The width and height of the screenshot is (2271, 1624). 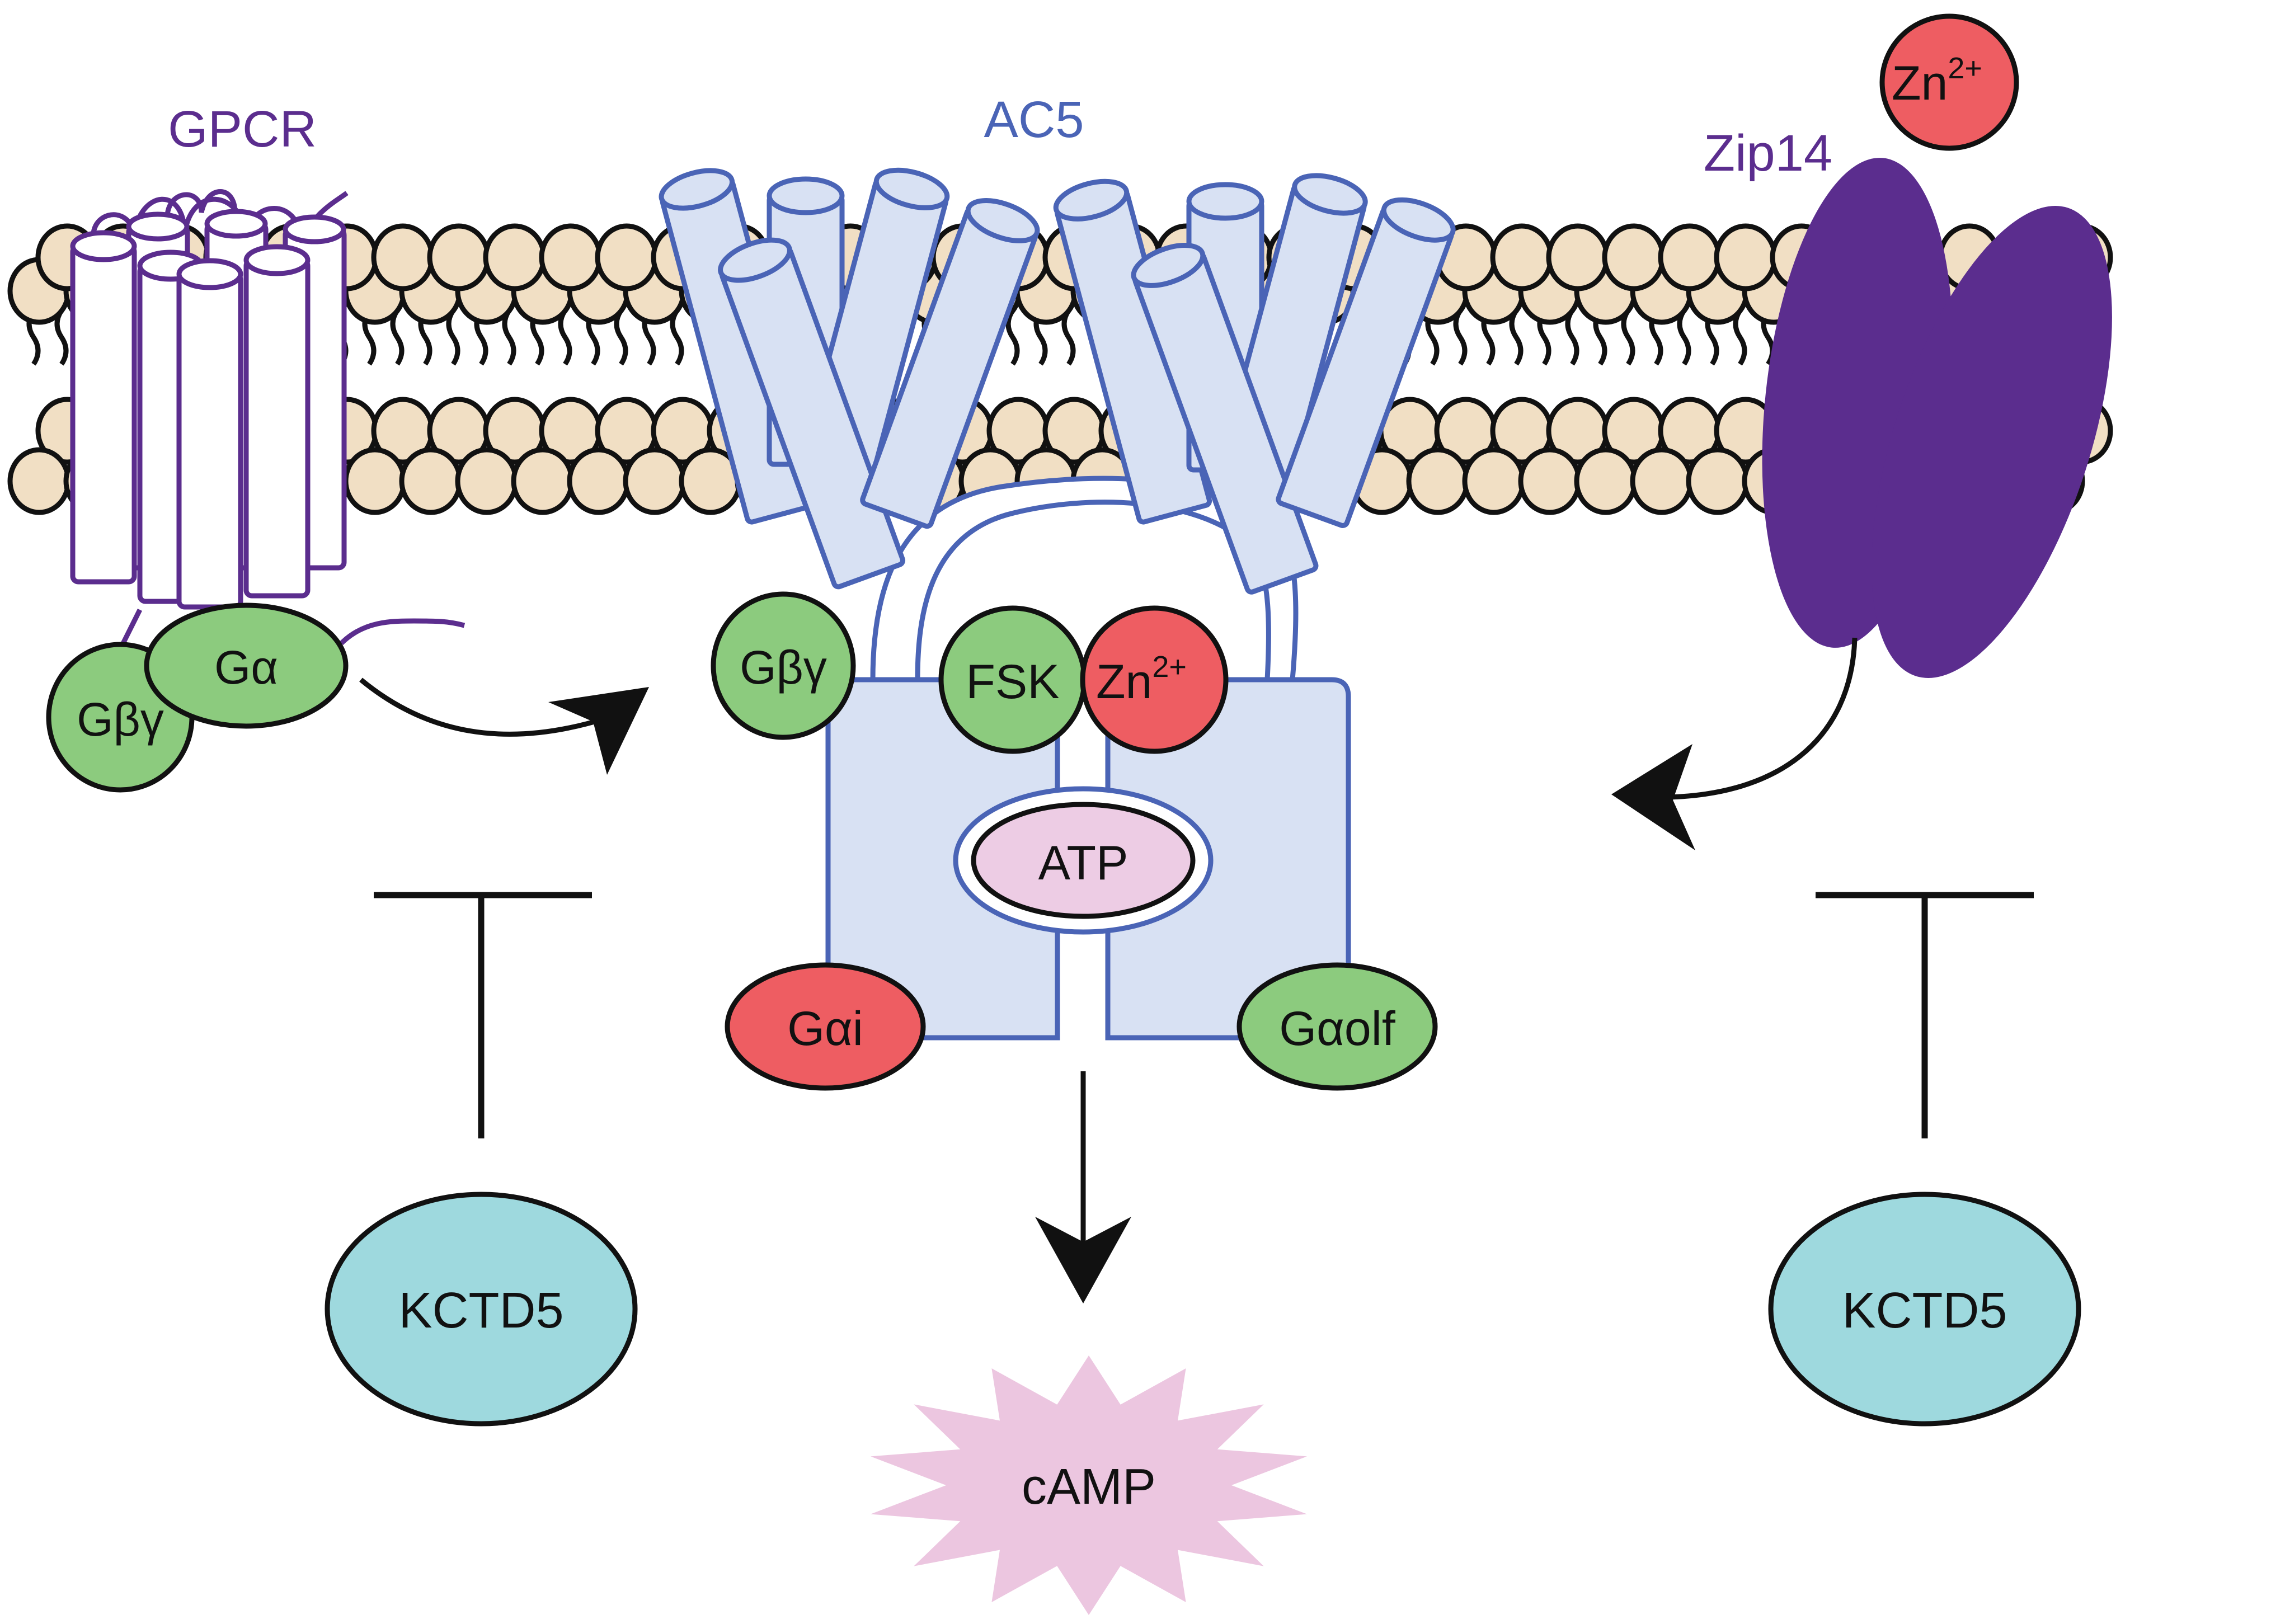 I want to click on svg-text: cAMP, so click(x=1089, y=1487).